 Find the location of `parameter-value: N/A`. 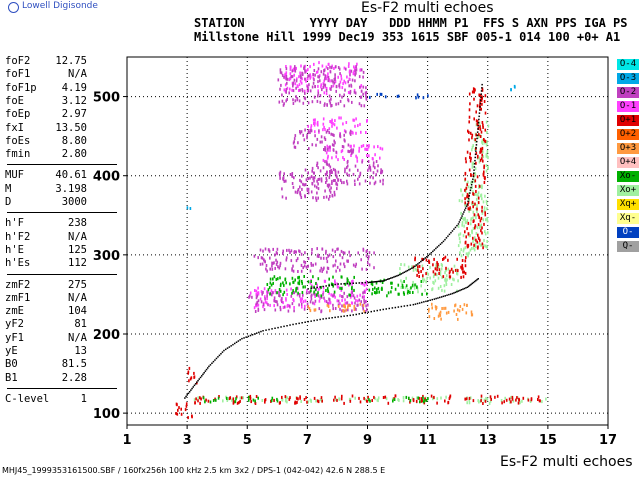

parameter-value: N/A is located at coordinates (77, 236).